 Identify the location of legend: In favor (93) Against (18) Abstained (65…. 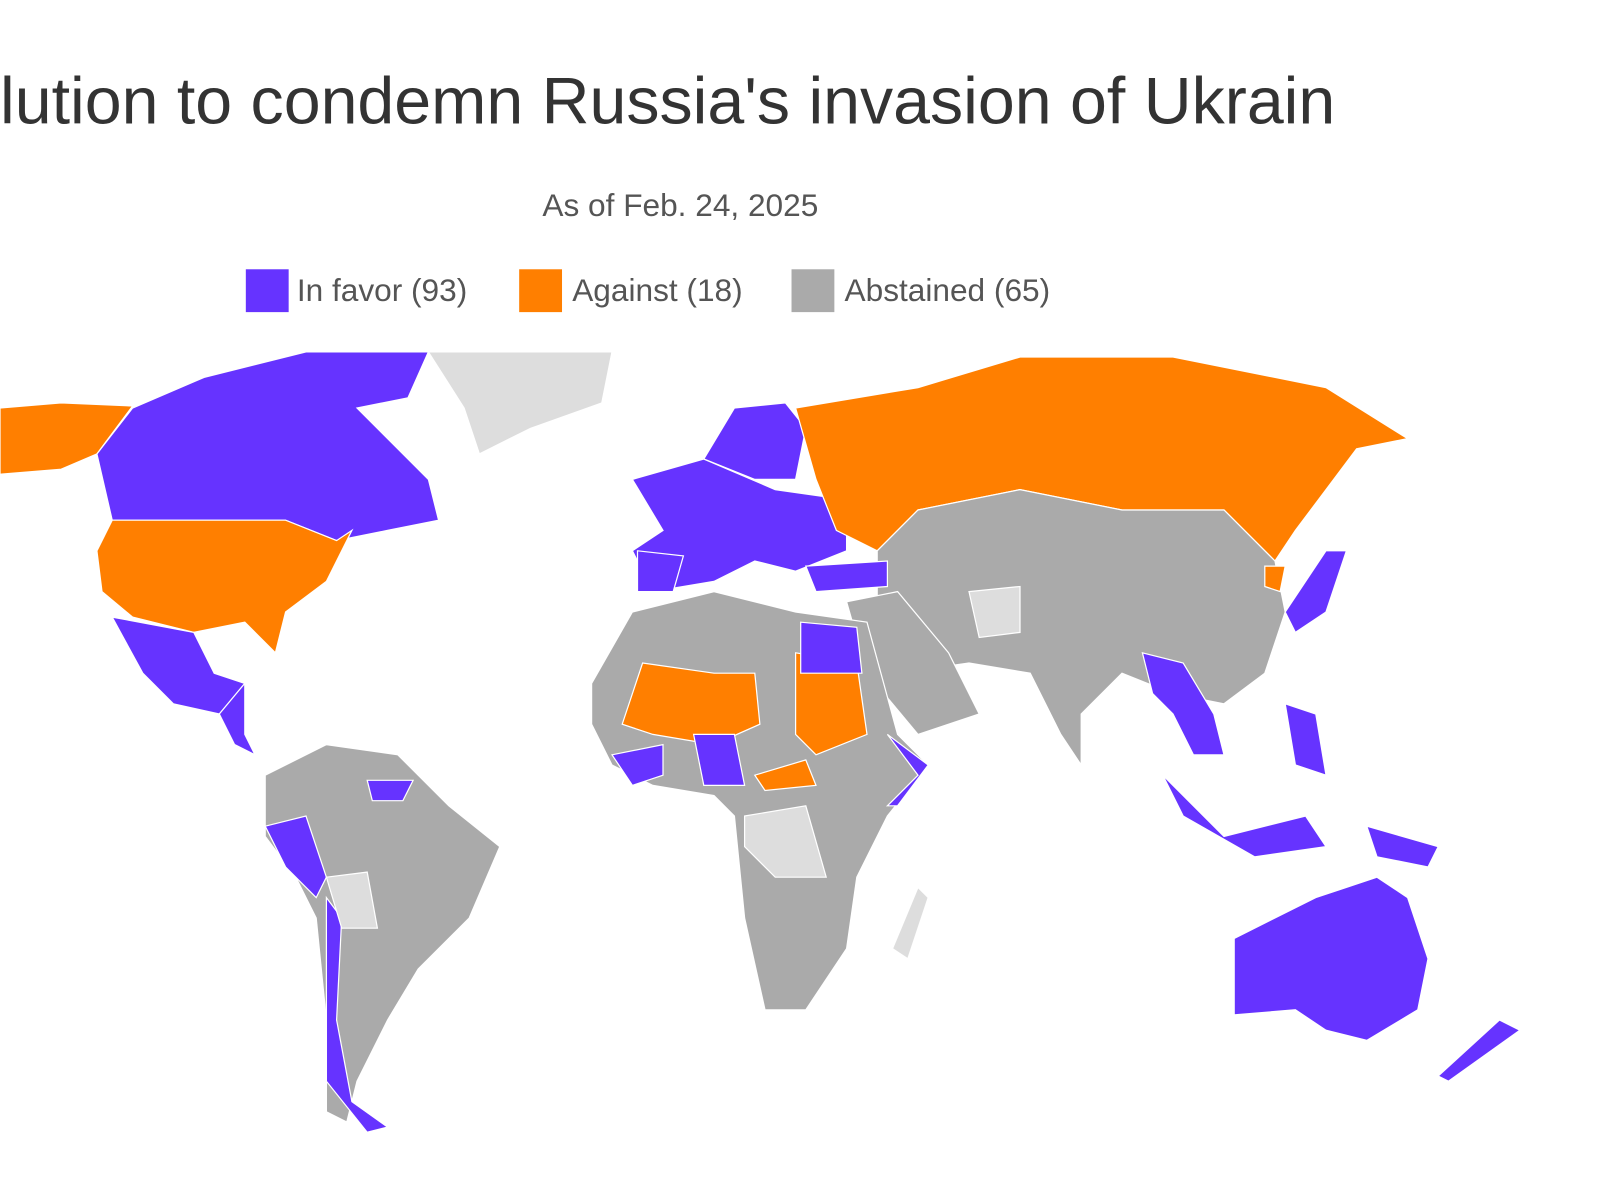
(648, 291).